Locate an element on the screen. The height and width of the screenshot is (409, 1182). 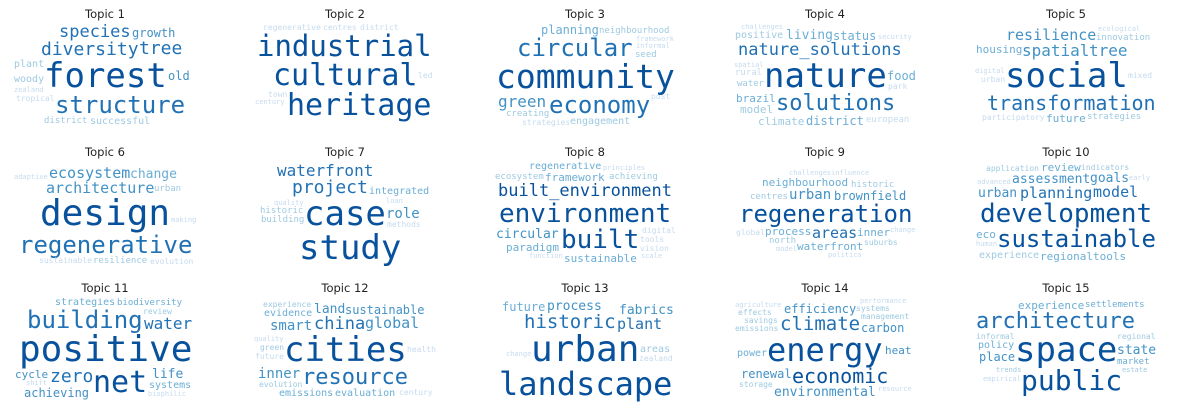
cloud-word: park is located at coordinates (898, 86).